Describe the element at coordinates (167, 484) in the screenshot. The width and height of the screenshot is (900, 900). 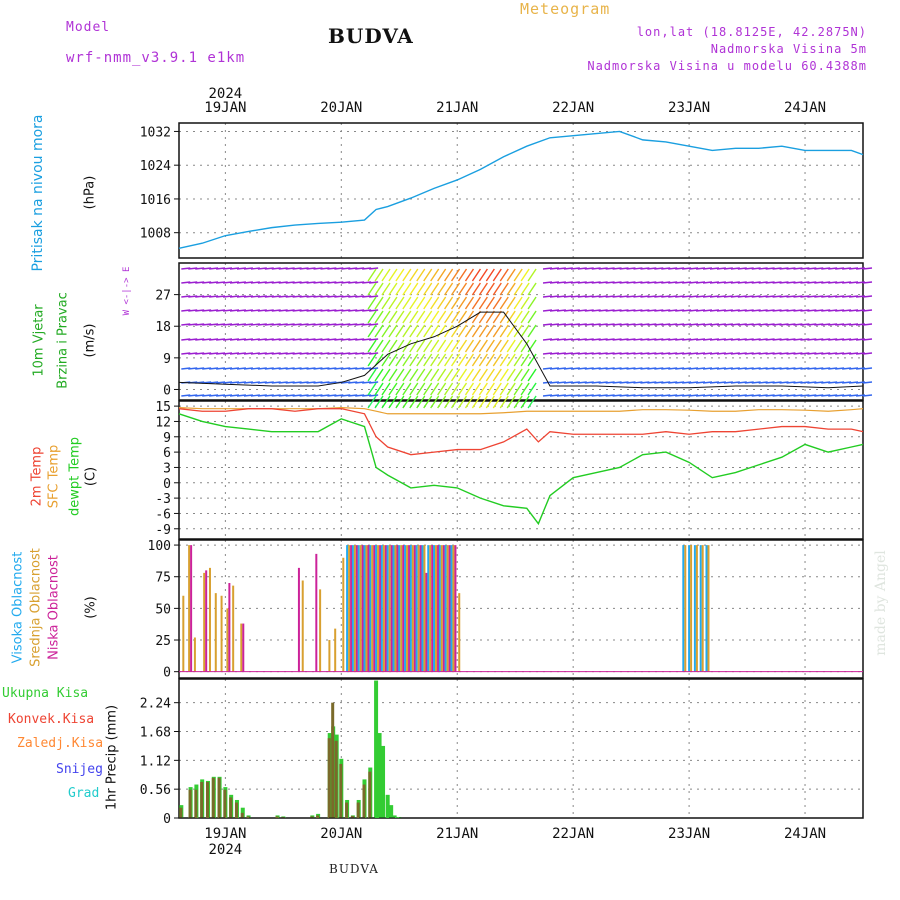
I see `temperature-ytick-label: 0` at that location.